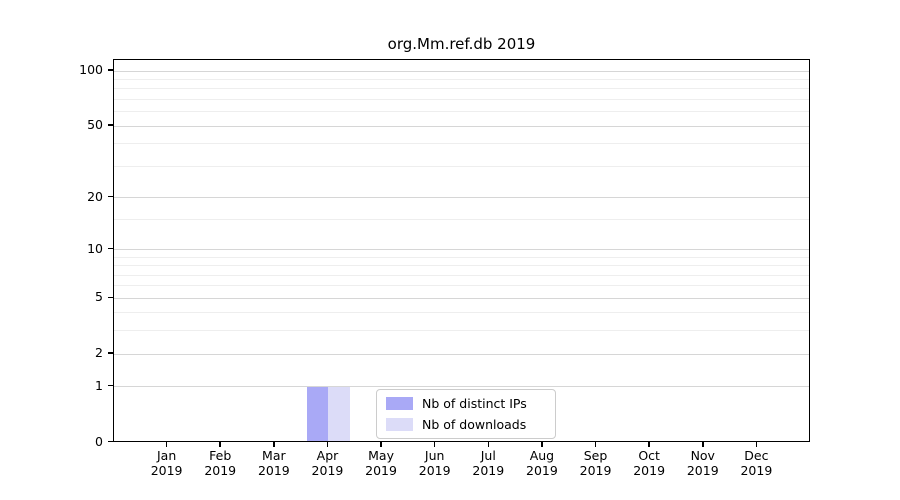 This screenshot has height=500, width=900. I want to click on x-tick-label-month: Oct, so click(649, 455).